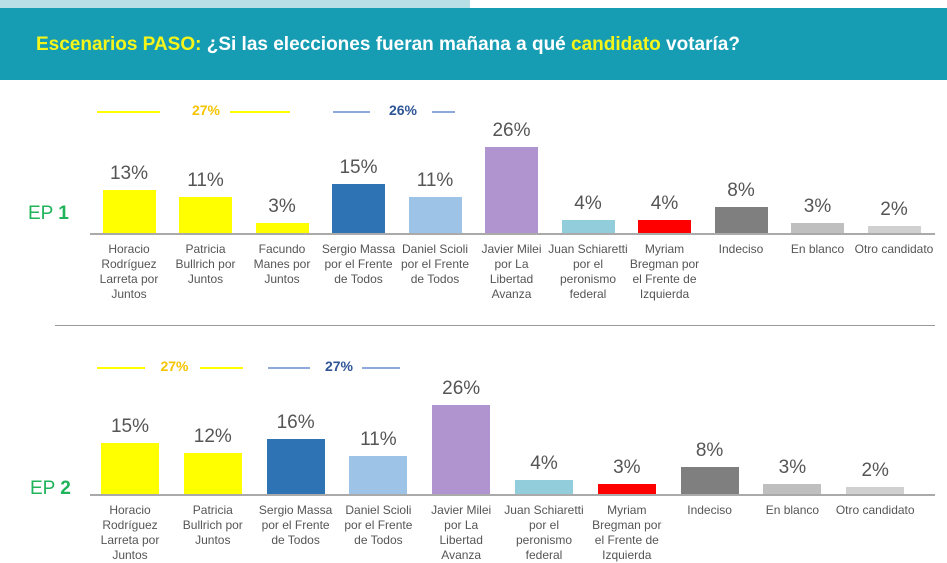 The image size is (947, 563). Describe the element at coordinates (119, 44) in the screenshot. I see `title-prefix: Escenarios PASO:` at that location.